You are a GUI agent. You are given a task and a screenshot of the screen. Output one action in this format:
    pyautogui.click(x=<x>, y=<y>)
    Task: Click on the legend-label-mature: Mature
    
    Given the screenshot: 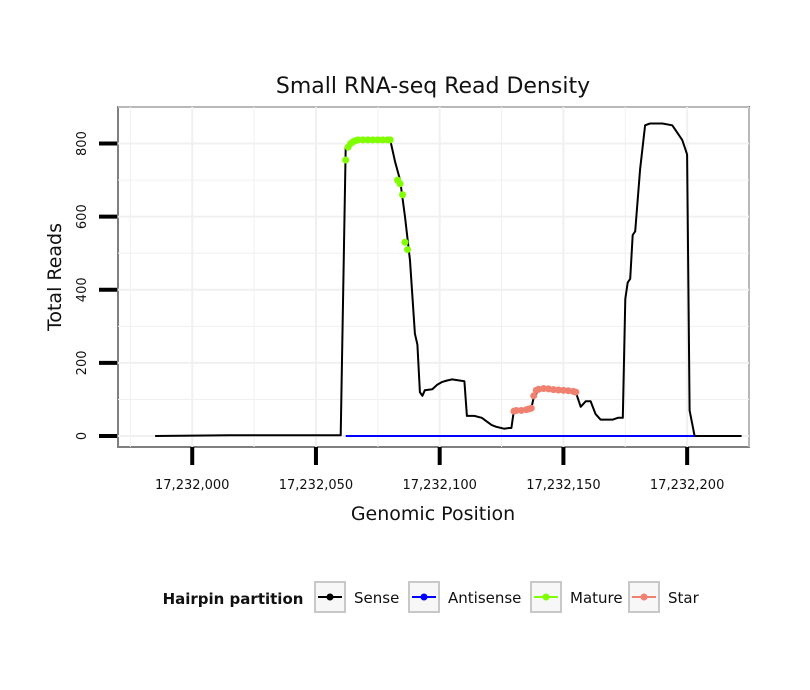 What is the action you would take?
    pyautogui.click(x=596, y=598)
    